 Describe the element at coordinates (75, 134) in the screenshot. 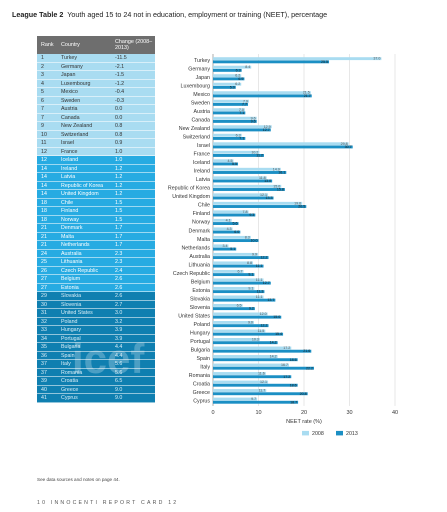

I see `country-cell: Switzerland` at that location.